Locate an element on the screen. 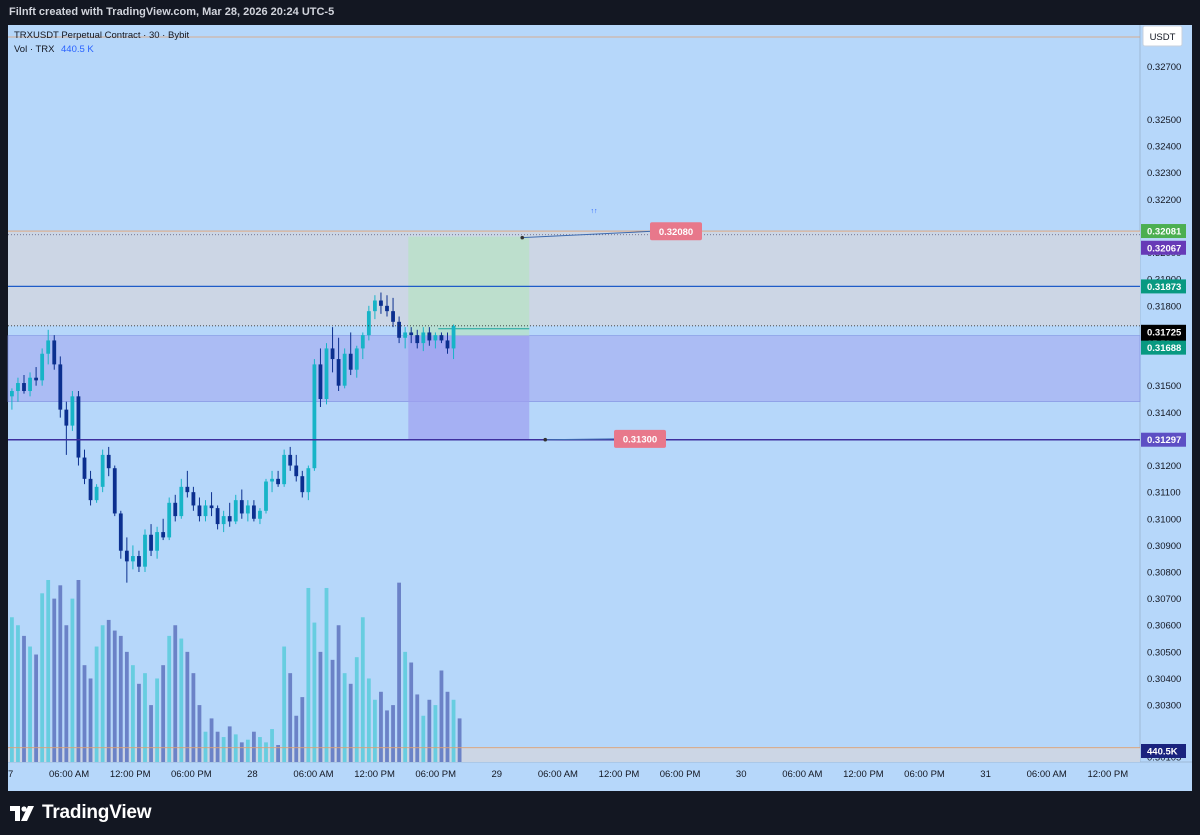 The width and height of the screenshot is (1200, 835). stop-callout-line is located at coordinates (580, 439).